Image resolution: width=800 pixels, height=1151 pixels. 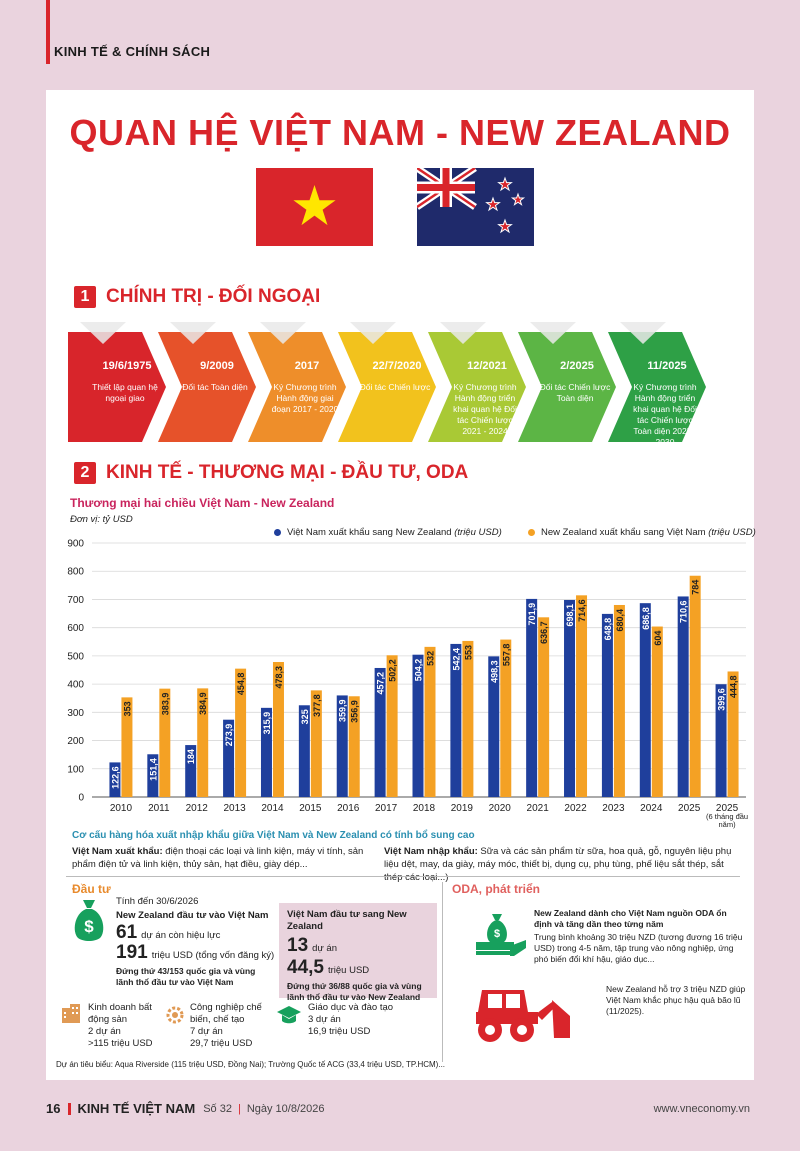 I want to click on timeline-date: 9/2009, so click(x=217, y=366).